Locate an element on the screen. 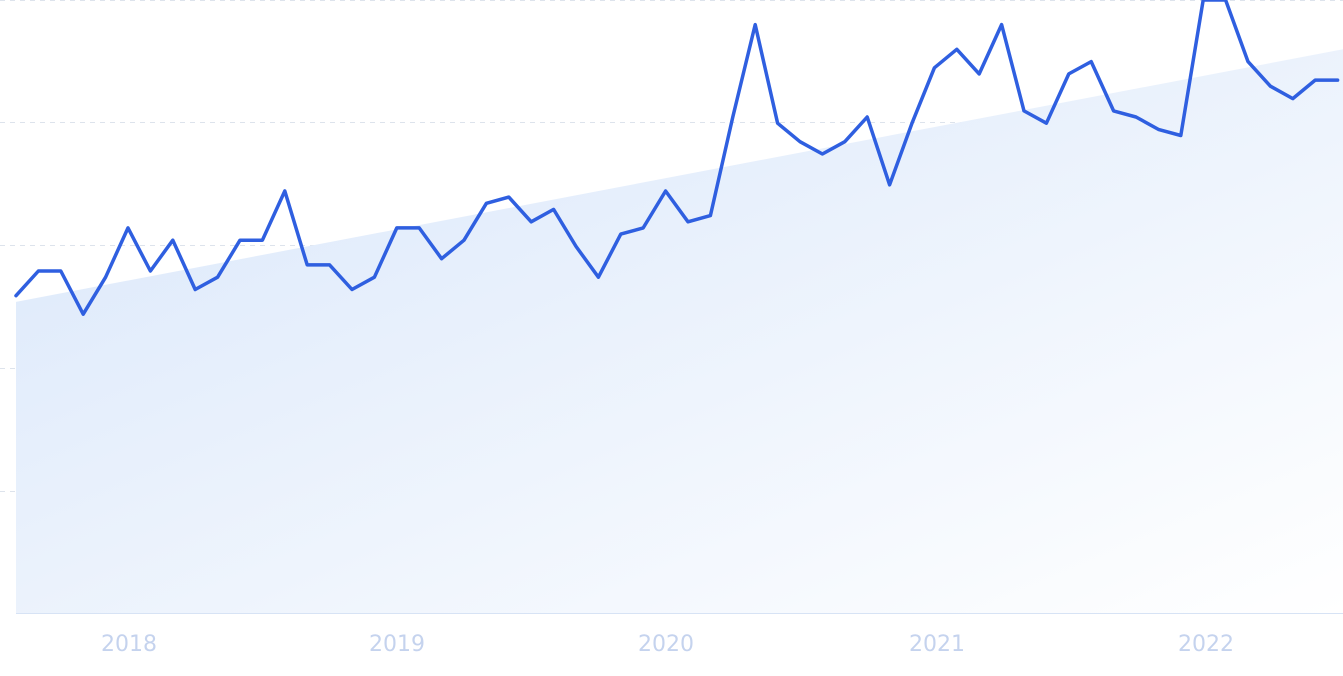 This screenshot has height=676, width=1343. x-tick-label: 2021 is located at coordinates (937, 644).